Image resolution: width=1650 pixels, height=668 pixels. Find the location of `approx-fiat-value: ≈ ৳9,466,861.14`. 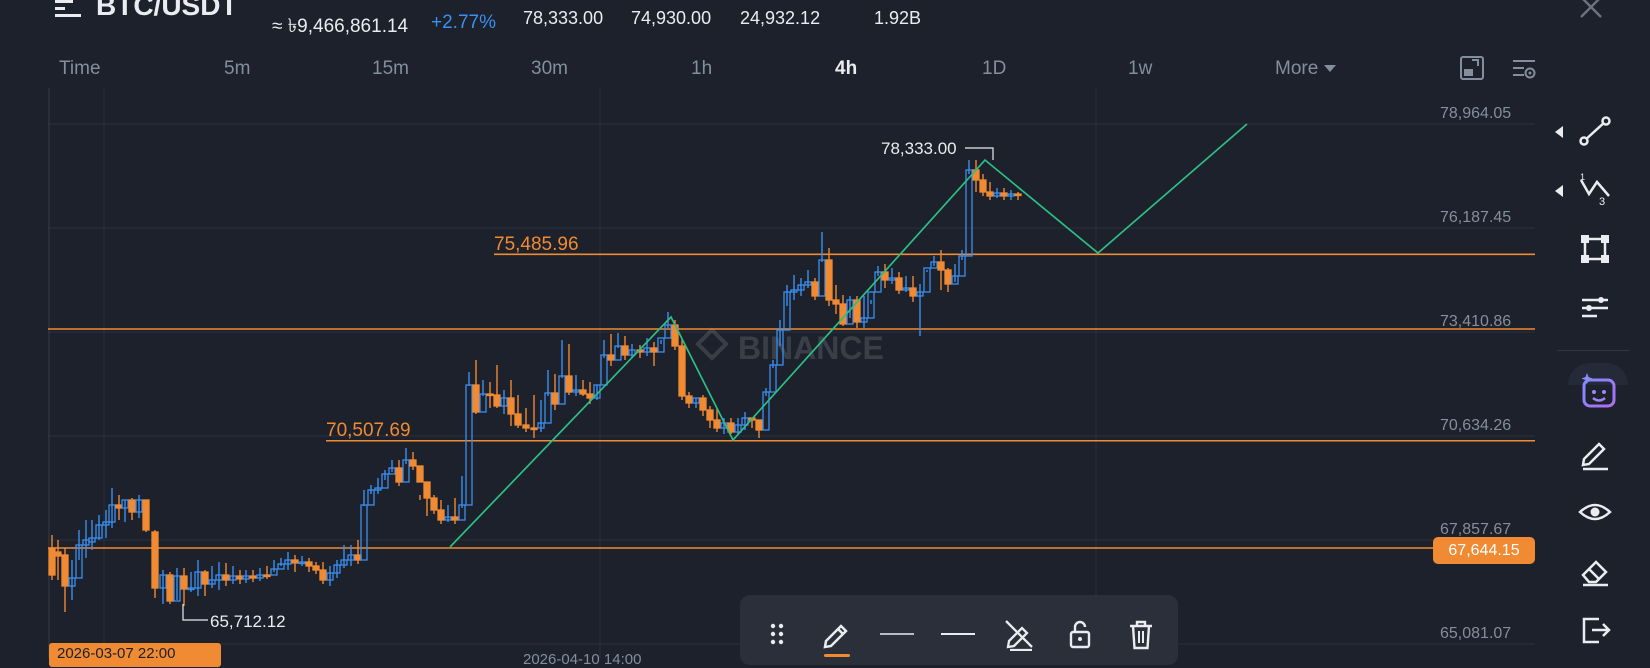

approx-fiat-value: ≈ ৳9,466,861.14 is located at coordinates (340, 26).